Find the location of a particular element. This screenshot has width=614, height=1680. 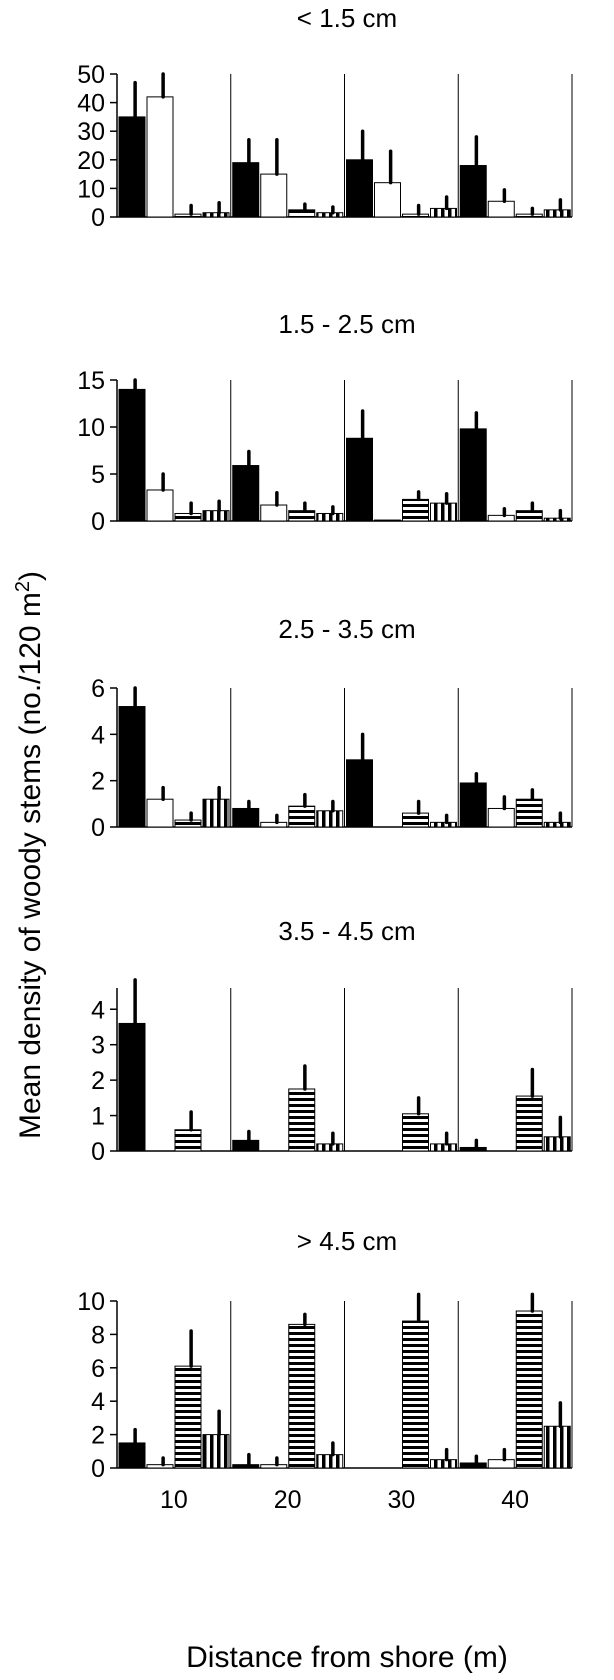

y-tick-label: 50 is located at coordinates (91, 75).